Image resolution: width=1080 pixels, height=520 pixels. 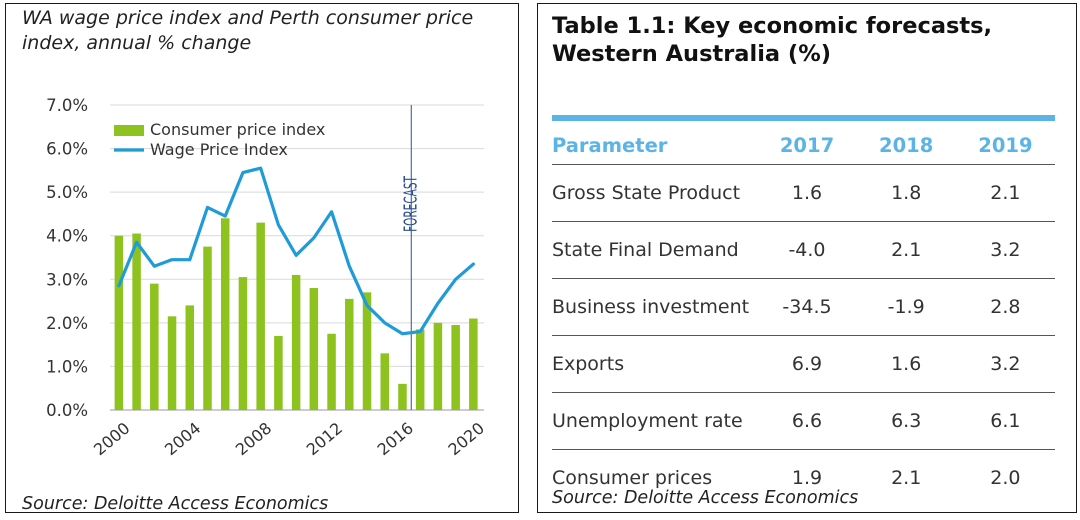 What do you see at coordinates (807, 145) in the screenshot?
I see `column-header-2017: 2017` at bounding box center [807, 145].